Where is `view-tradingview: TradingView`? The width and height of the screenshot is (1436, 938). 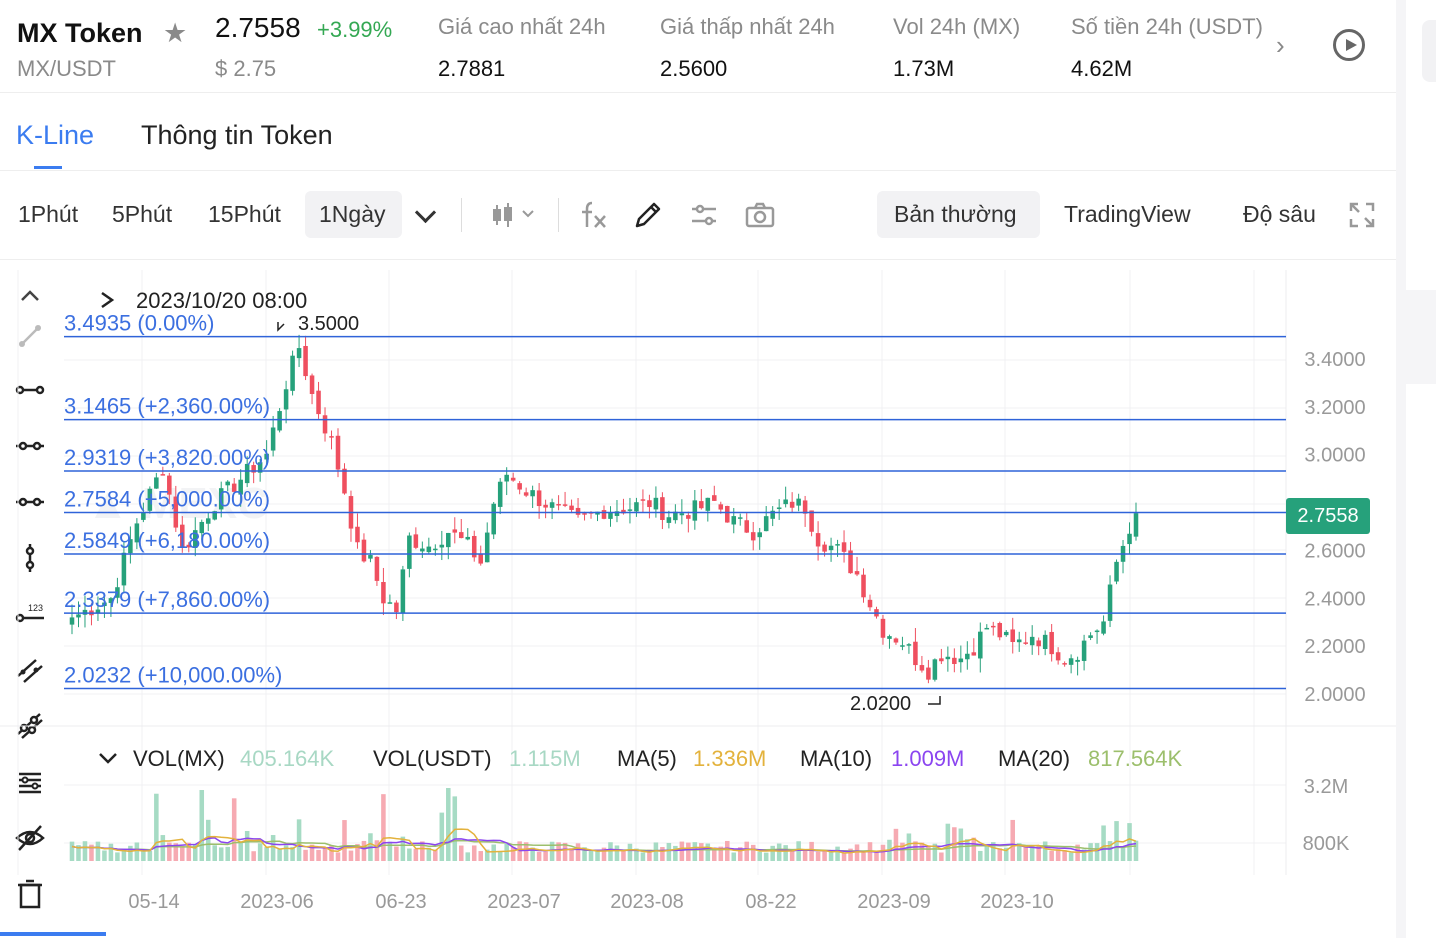
view-tradingview: TradingView is located at coordinates (1127, 214).